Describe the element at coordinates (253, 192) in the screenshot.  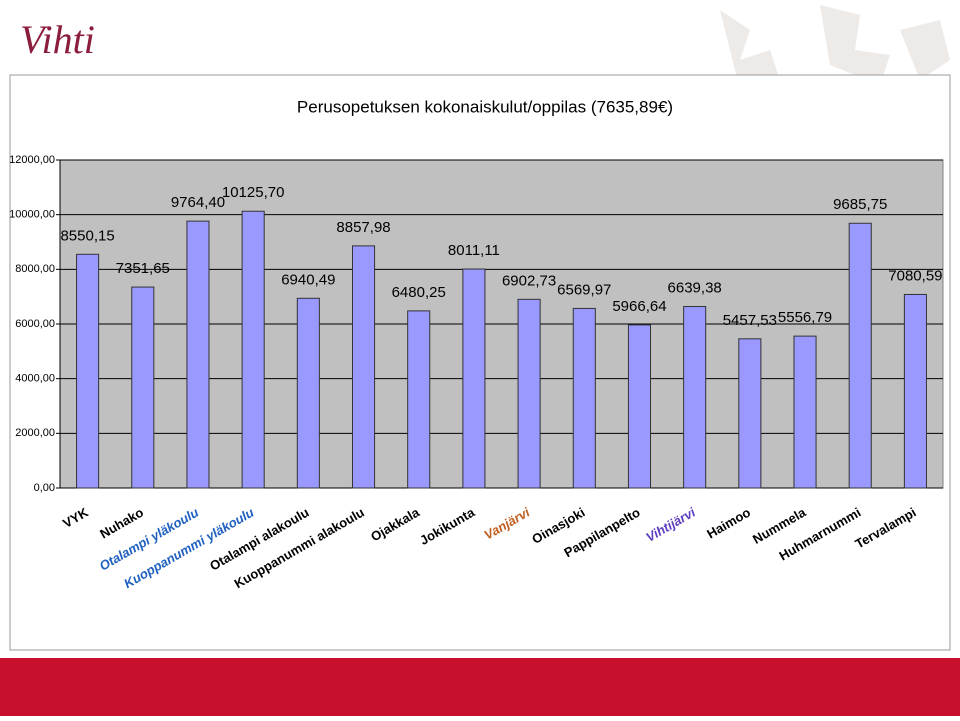
I see `value-label: 10125,70` at that location.